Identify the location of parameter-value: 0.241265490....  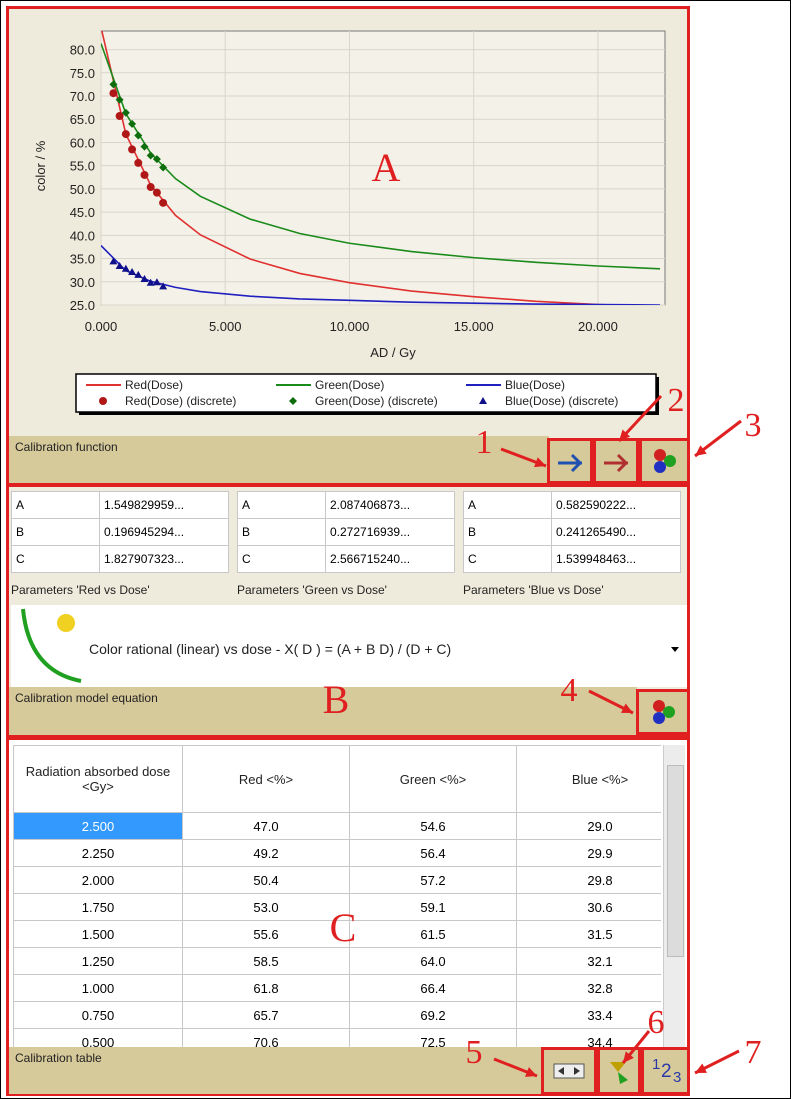
(616, 532).